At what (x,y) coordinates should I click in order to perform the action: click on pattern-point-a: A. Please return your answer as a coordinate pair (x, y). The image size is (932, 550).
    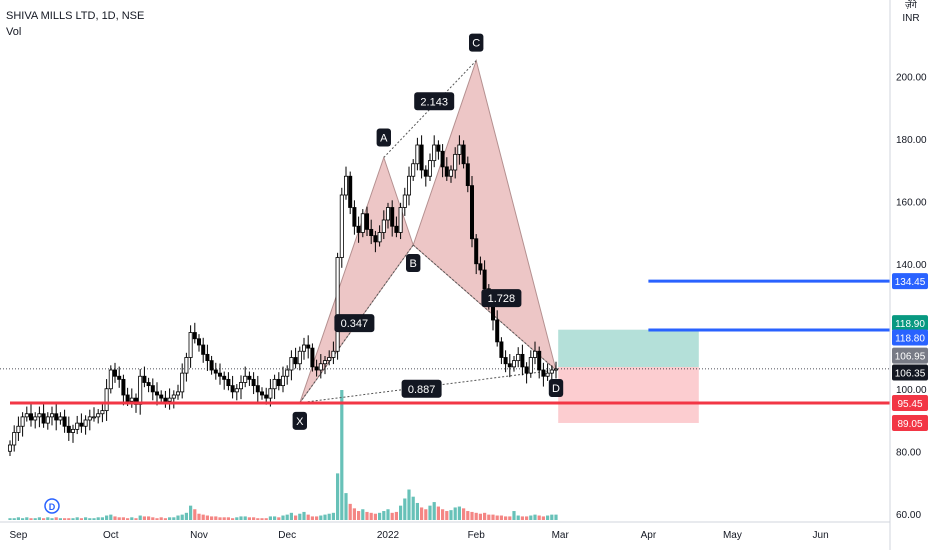
    Looking at the image, I should click on (383, 137).